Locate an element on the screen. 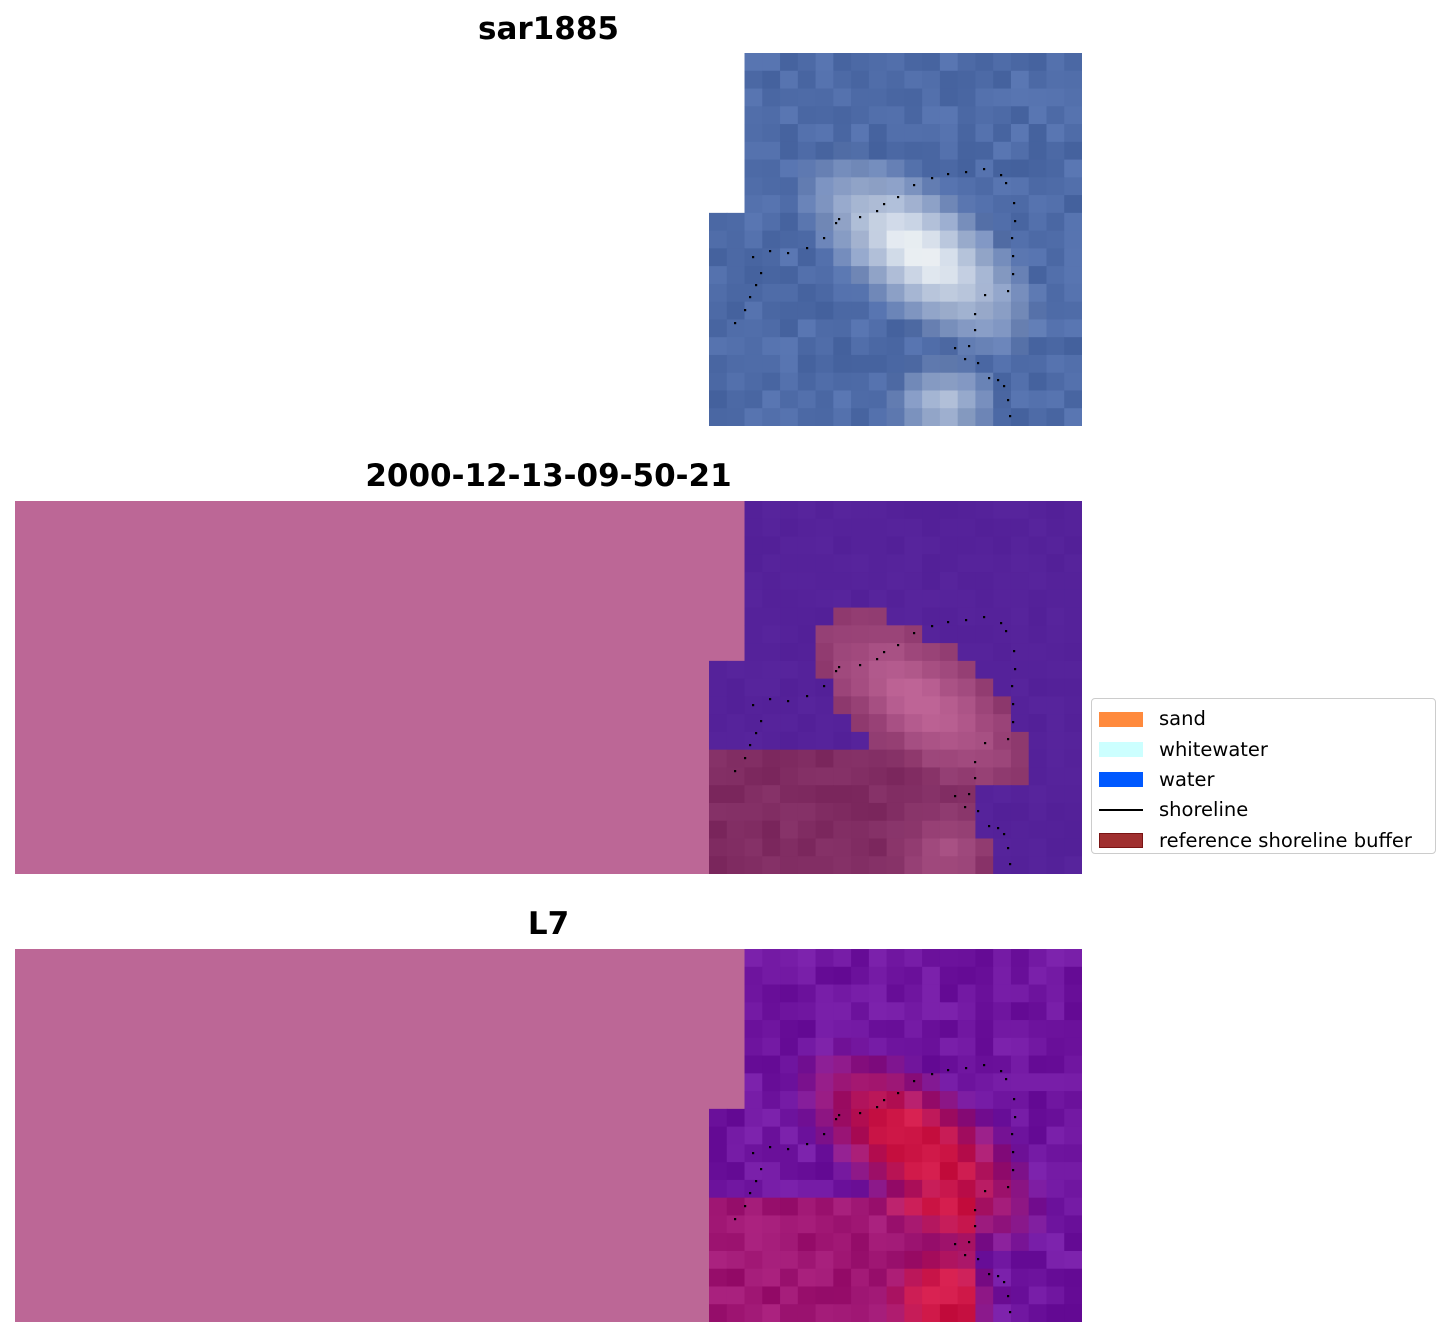 The height and width of the screenshot is (1337, 1452). water-swatch is located at coordinates (1121, 780).